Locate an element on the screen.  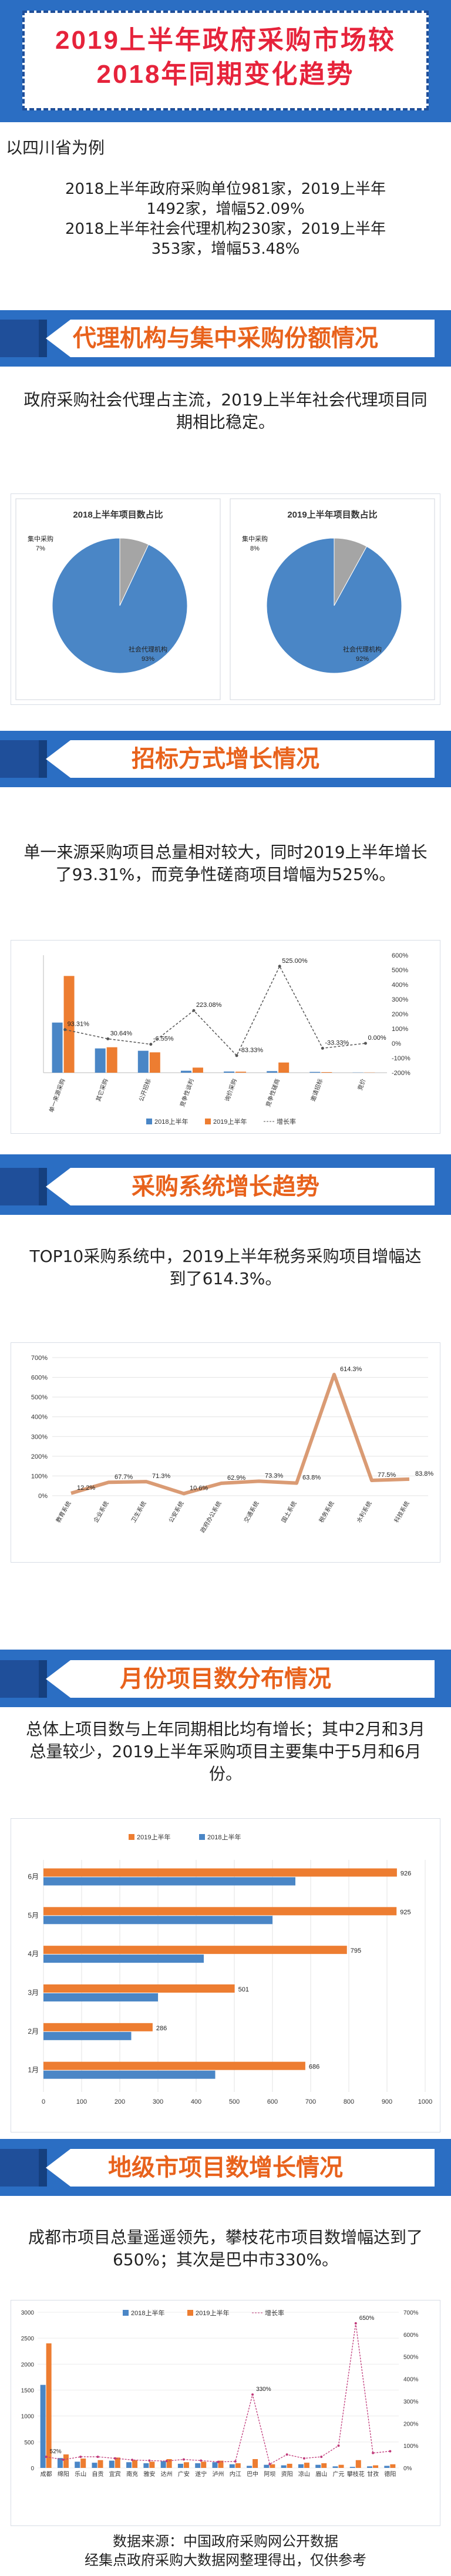
section-title-5: 地级市项目数增长情况 is located at coordinates (225, 2168).